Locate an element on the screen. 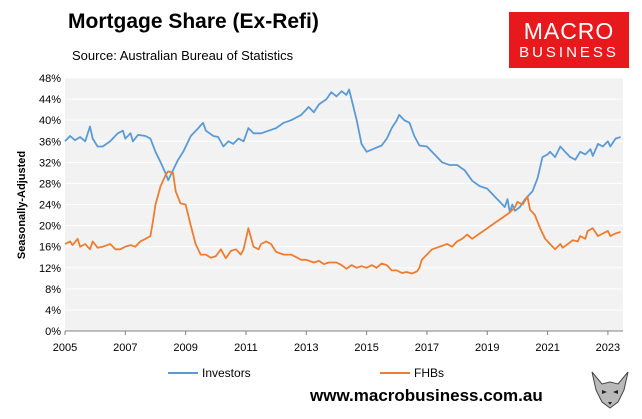  y-tick-label: 4% is located at coordinates (53, 311).